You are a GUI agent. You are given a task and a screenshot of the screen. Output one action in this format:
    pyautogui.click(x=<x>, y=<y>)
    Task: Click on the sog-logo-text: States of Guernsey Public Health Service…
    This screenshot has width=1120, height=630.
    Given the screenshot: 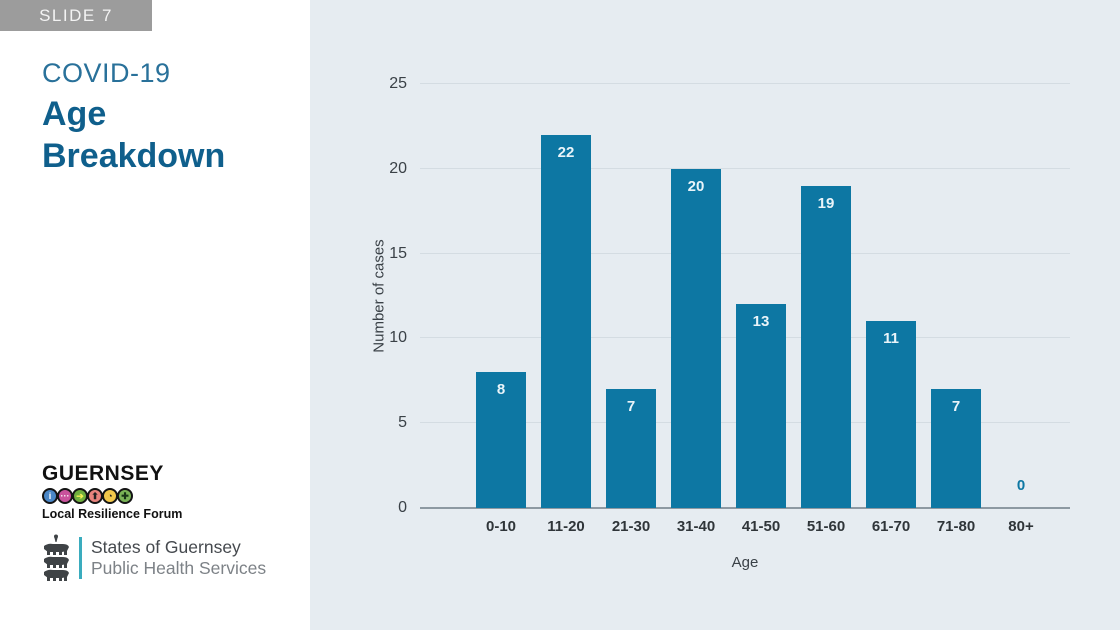 What is the action you would take?
    pyautogui.click(x=178, y=558)
    